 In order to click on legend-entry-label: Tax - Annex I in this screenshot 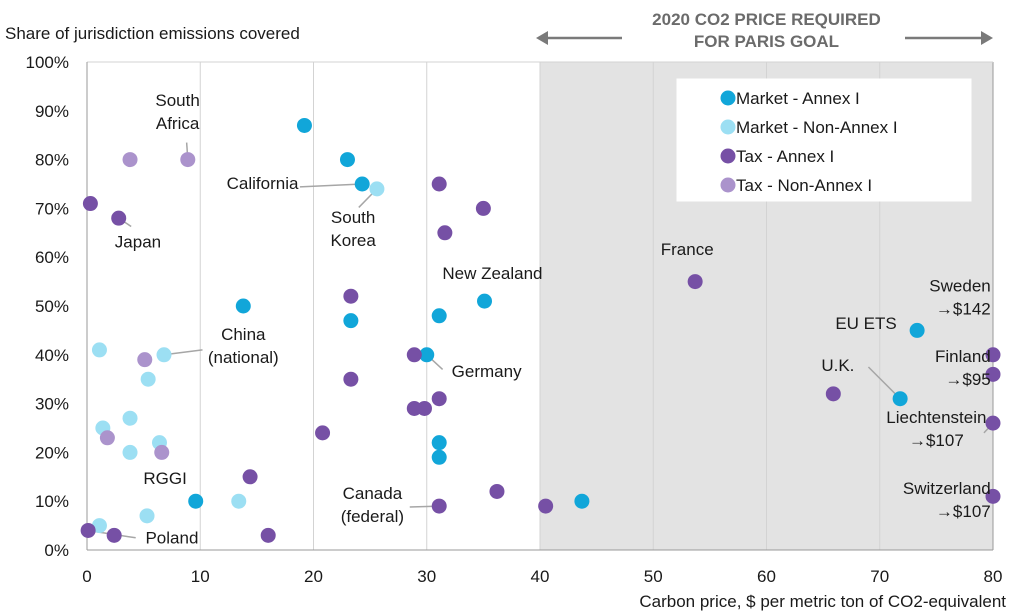, I will do `click(785, 156)`.